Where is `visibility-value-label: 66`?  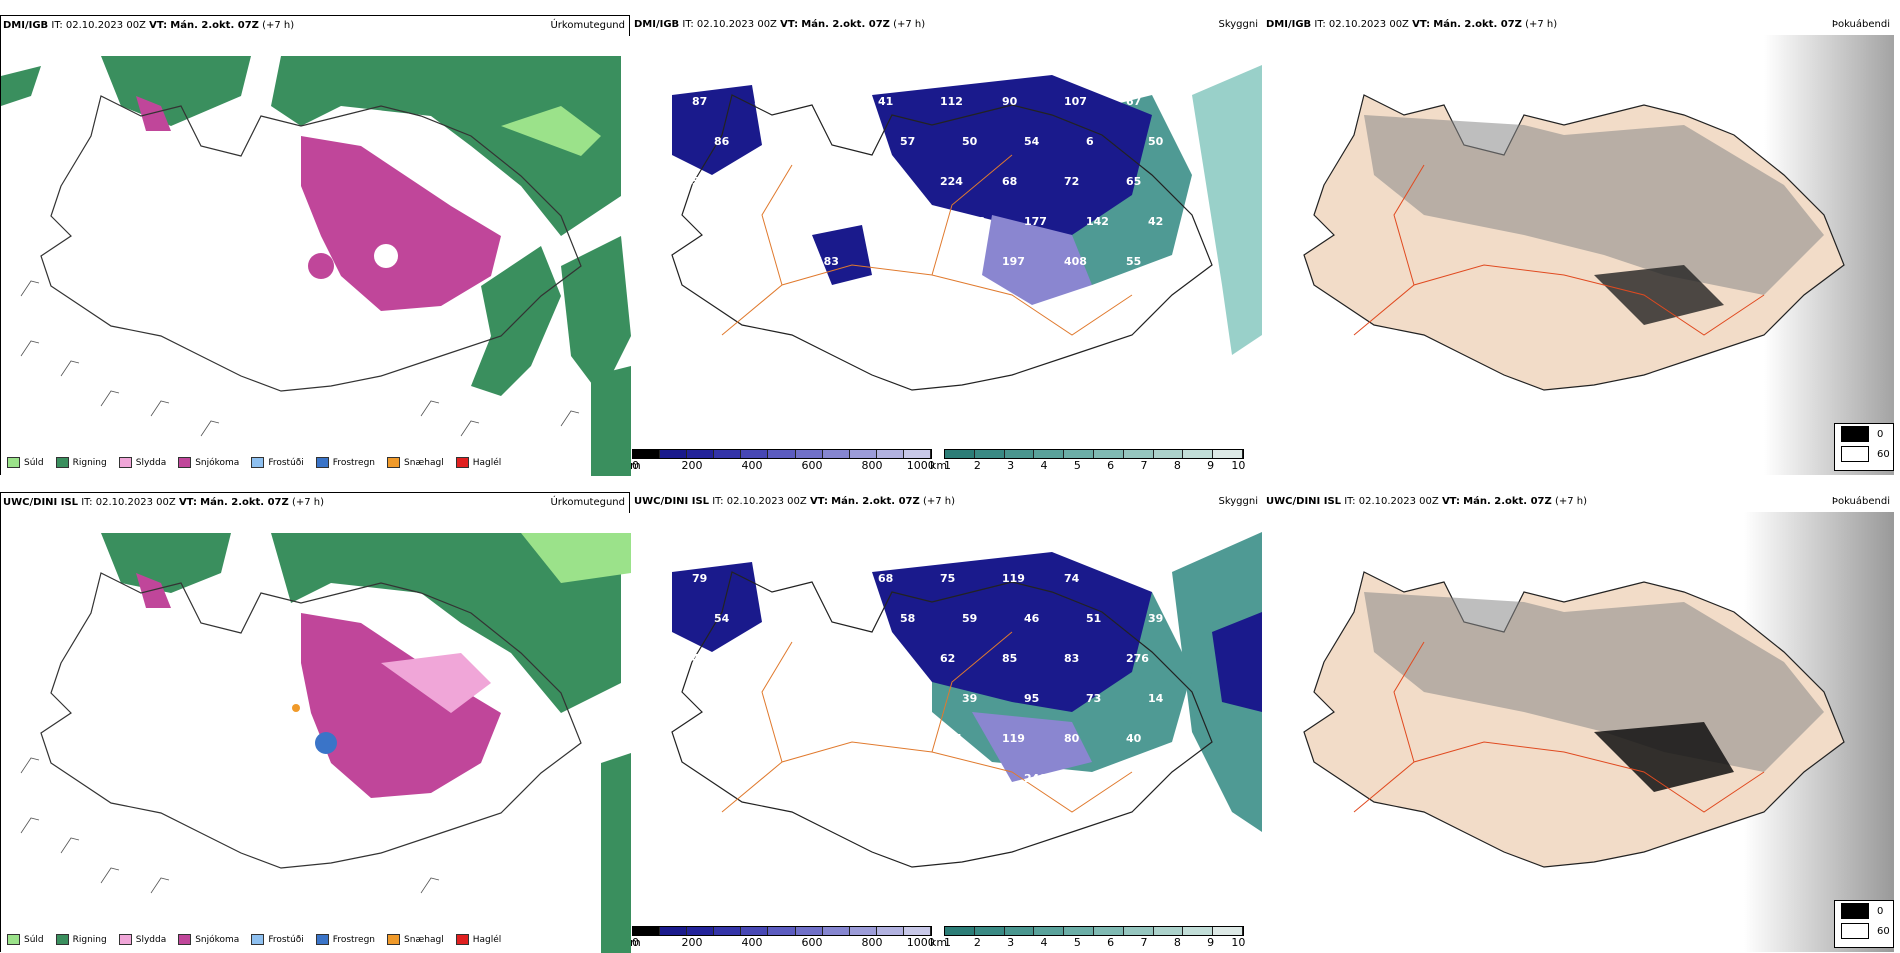
visibility-value-label: 66 is located at coordinates (784, 698).